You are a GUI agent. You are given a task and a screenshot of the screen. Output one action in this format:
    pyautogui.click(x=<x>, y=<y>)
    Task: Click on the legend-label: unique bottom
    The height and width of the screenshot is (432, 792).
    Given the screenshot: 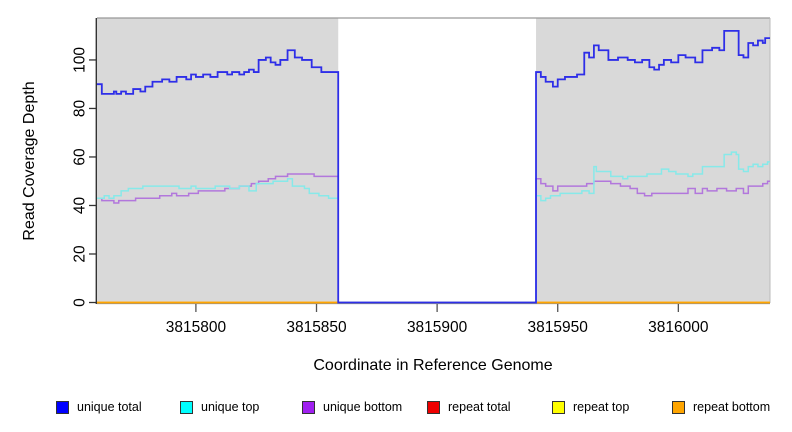 What is the action you would take?
    pyautogui.click(x=363, y=407)
    